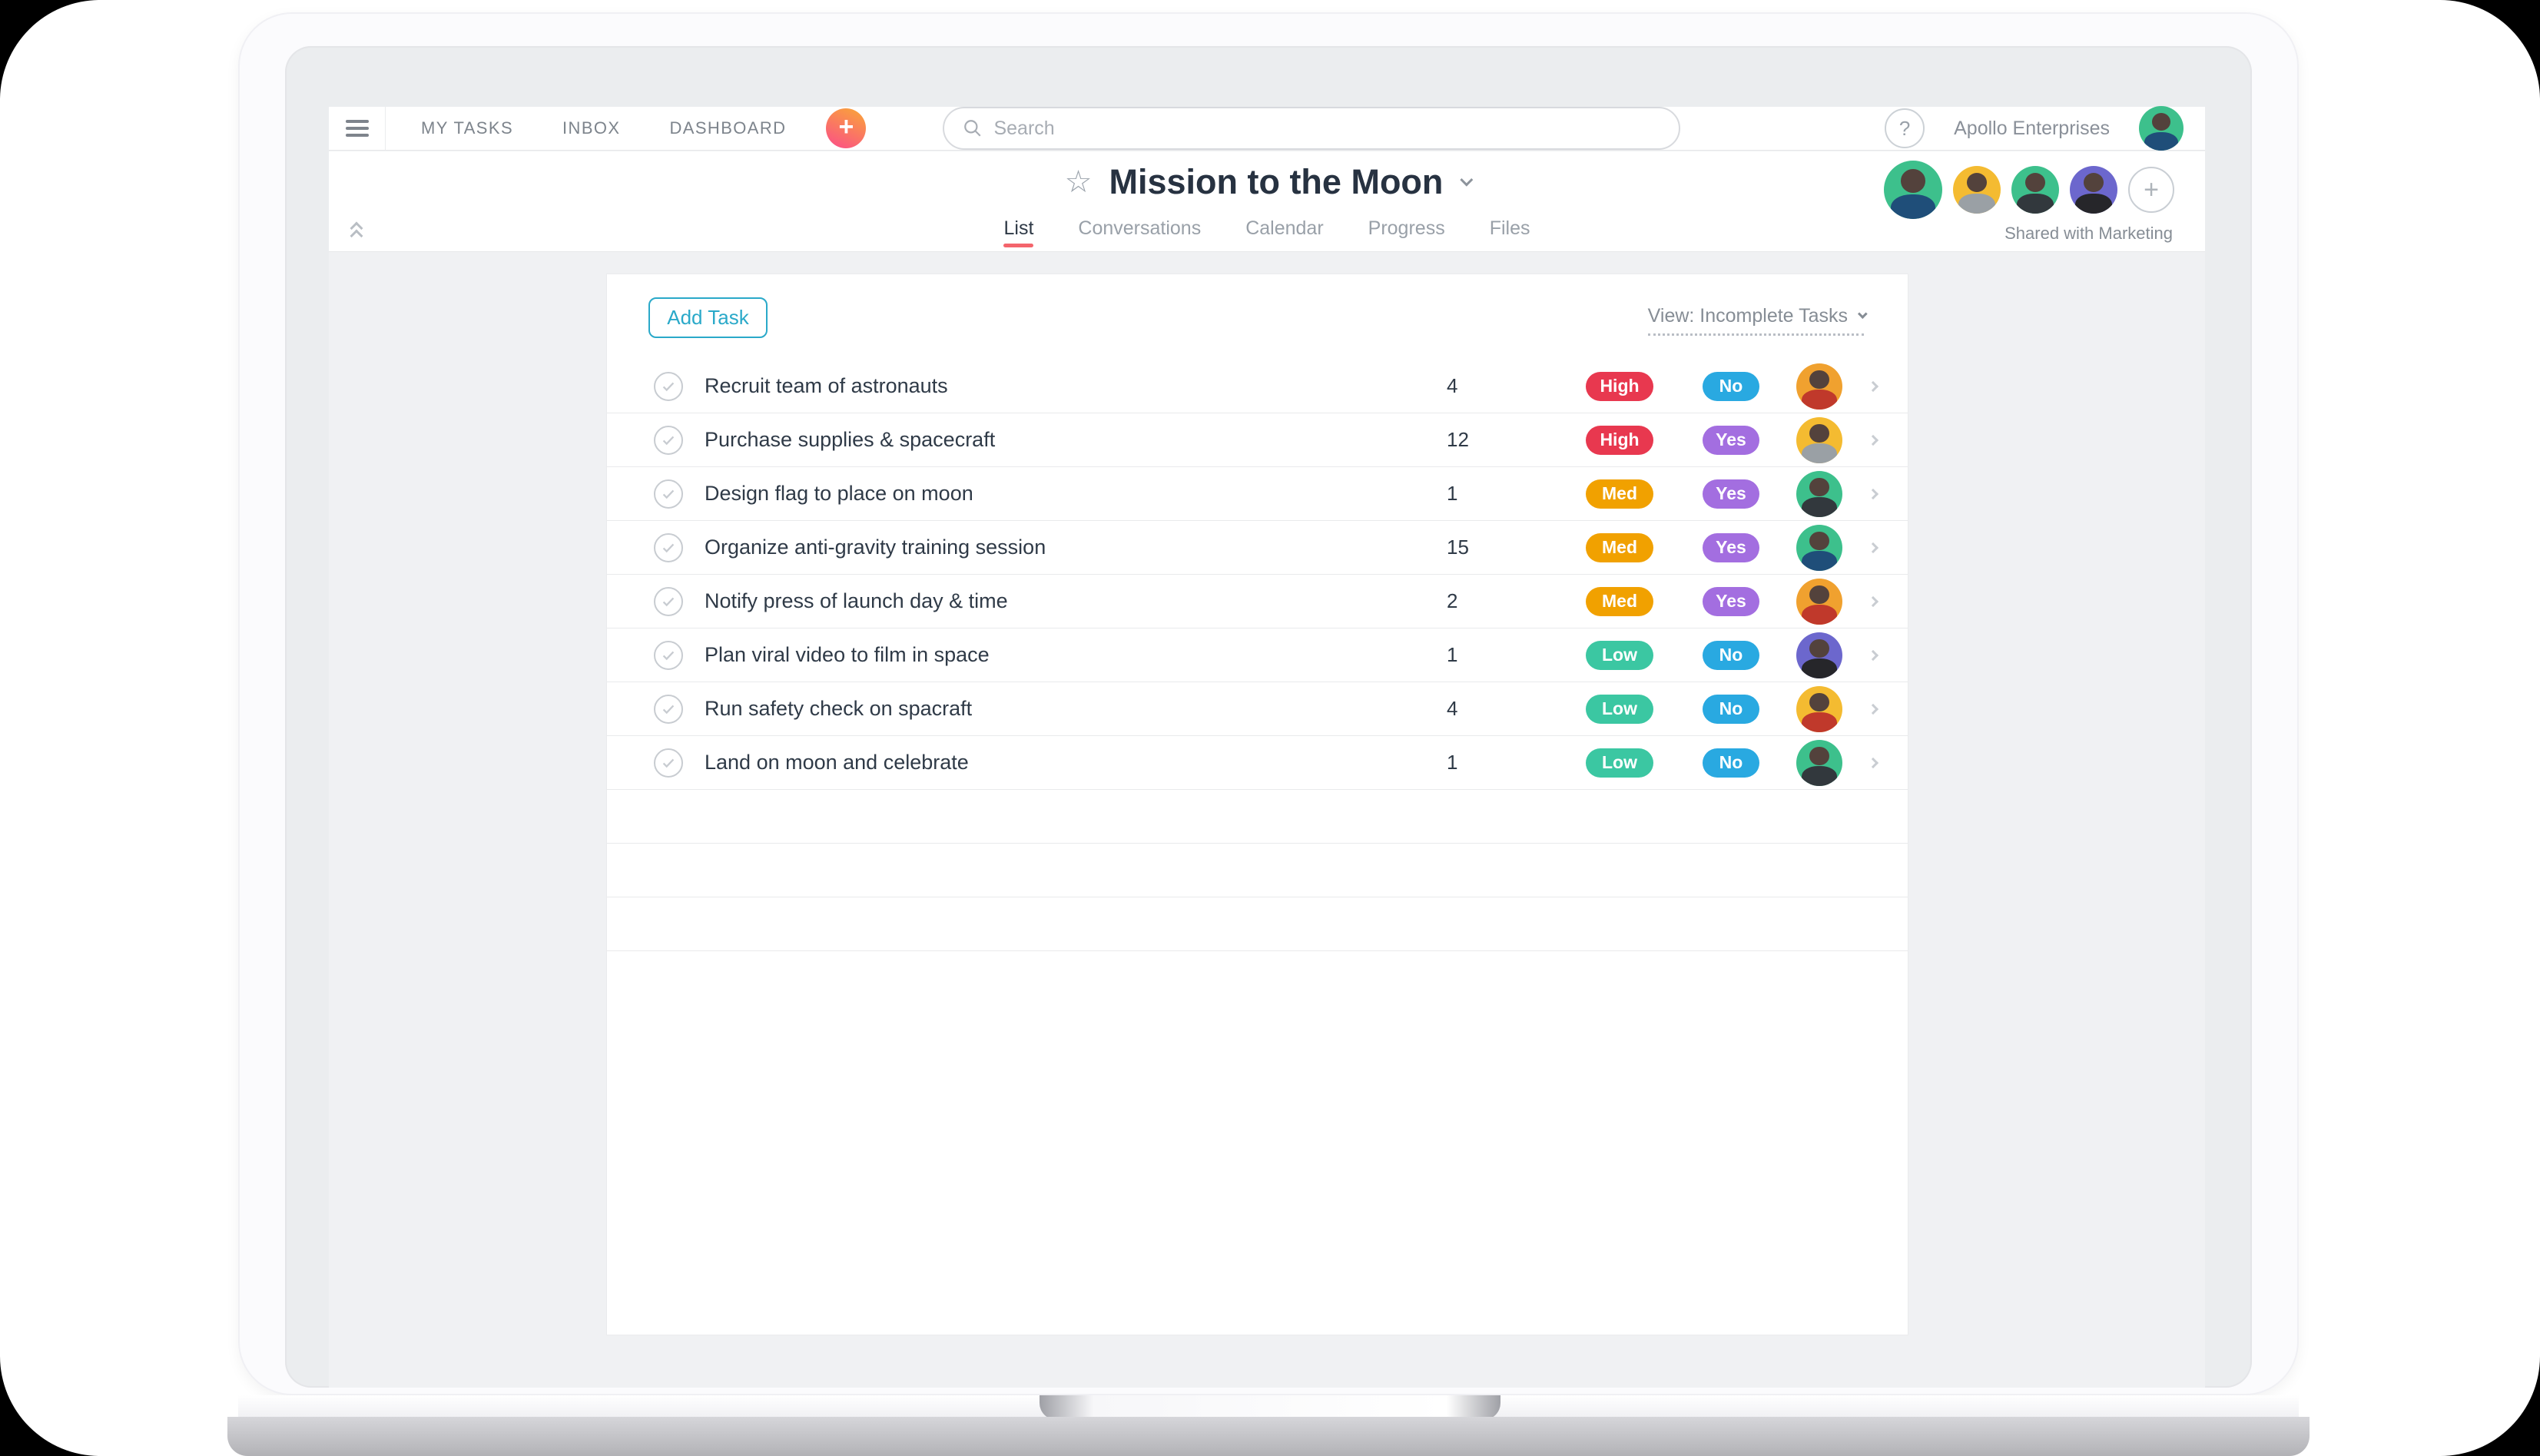 The width and height of the screenshot is (2540, 1456). I want to click on search-input: Search, so click(1312, 128).